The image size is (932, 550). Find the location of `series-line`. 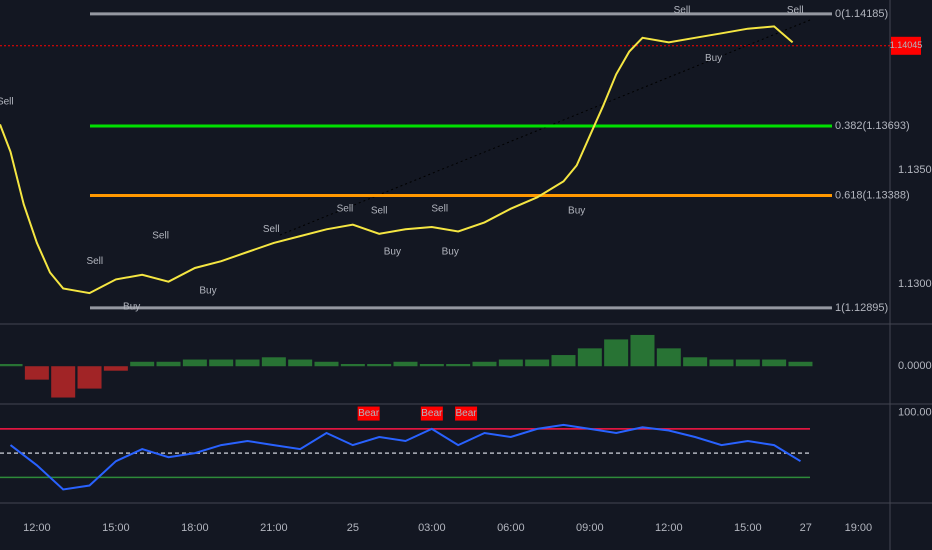

series-line is located at coordinates (405, 457).